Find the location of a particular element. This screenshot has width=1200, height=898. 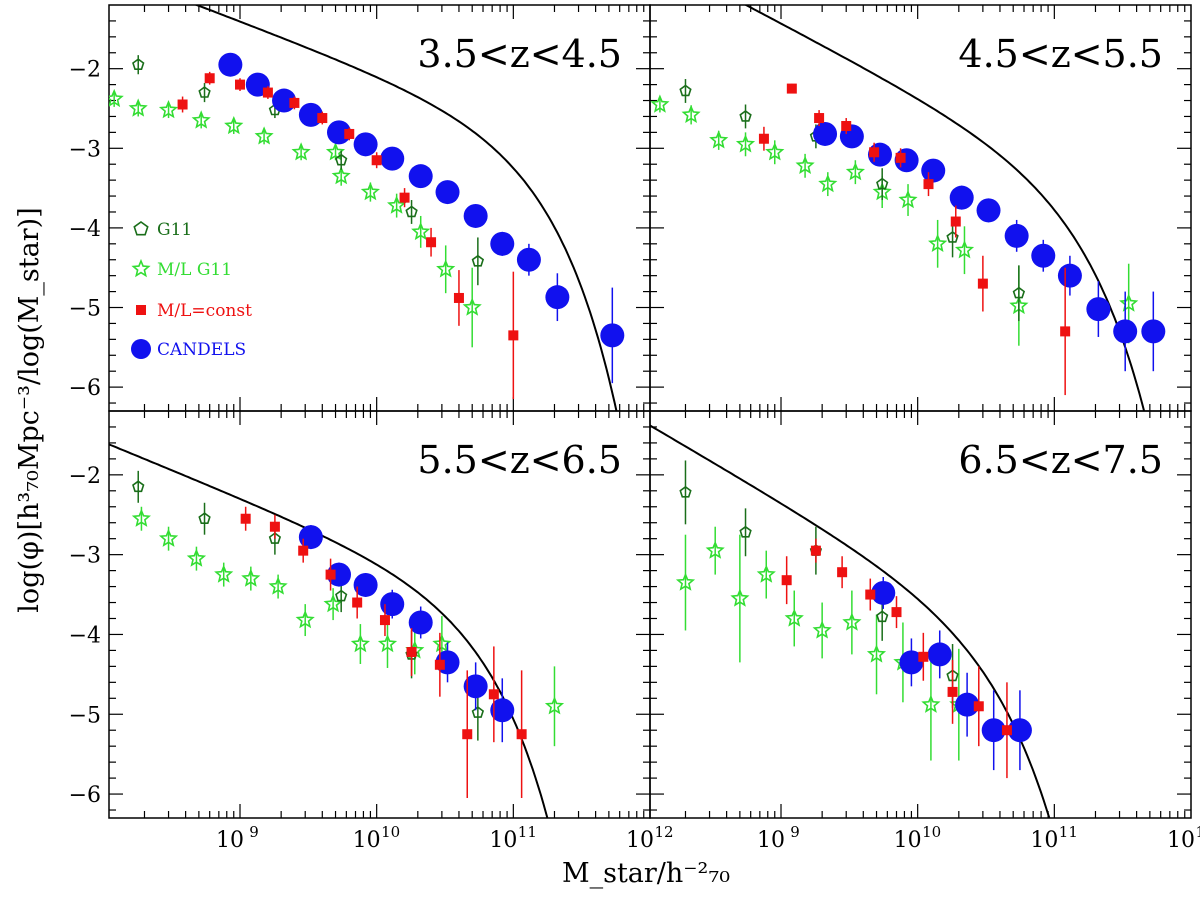

plot-area is located at coordinates (850, 621).